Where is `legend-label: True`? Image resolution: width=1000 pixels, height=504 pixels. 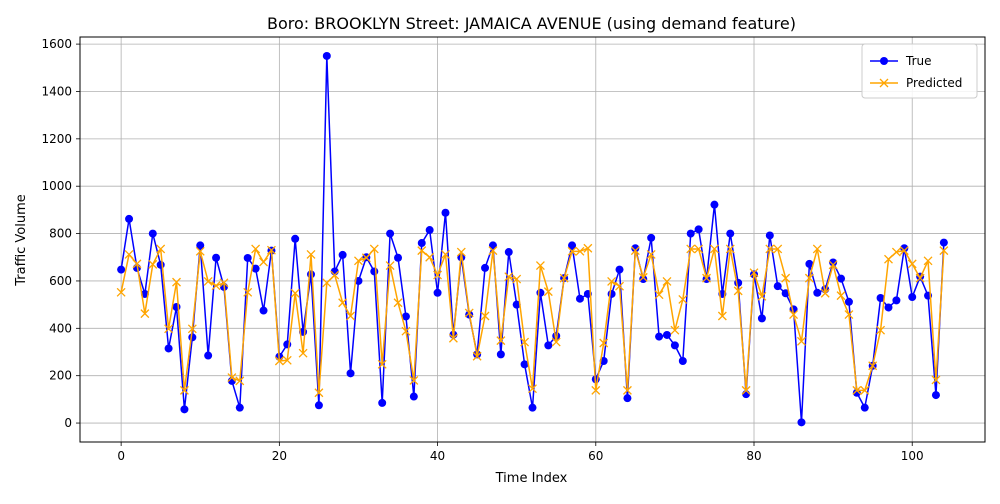 legend-label: True is located at coordinates (918, 61).